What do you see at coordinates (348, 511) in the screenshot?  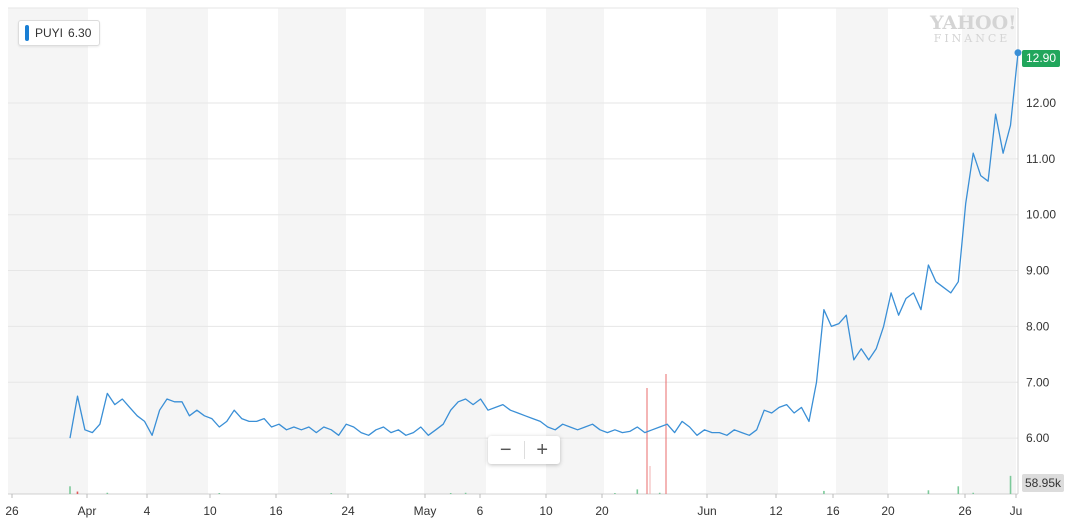 I see `x-tick-label: 24` at bounding box center [348, 511].